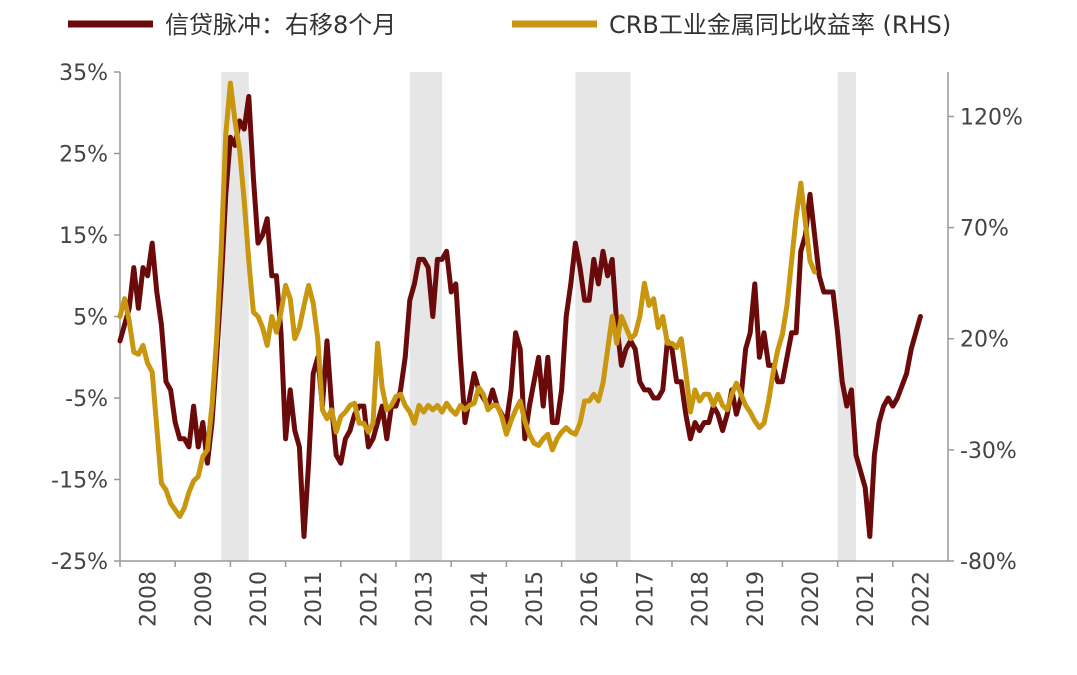 This screenshot has width=1077, height=675. I want to click on left-axis-tick-label: -15%, so click(79, 481).